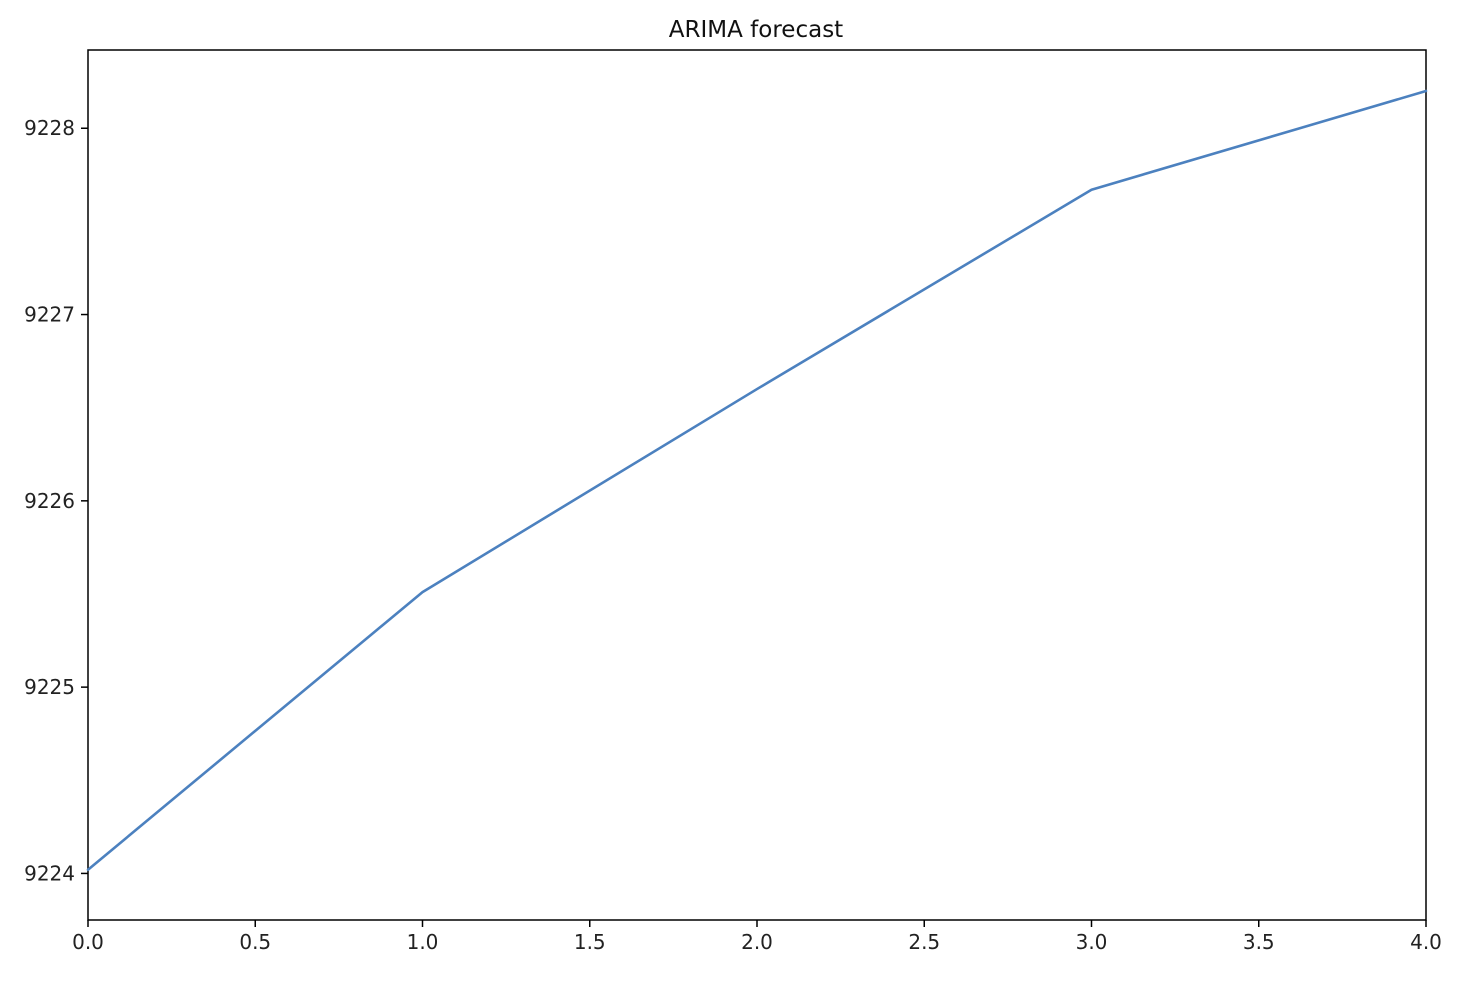 The height and width of the screenshot is (1008, 1480). What do you see at coordinates (756, 30) in the screenshot?
I see `chart-title: ARIMA forecast` at bounding box center [756, 30].